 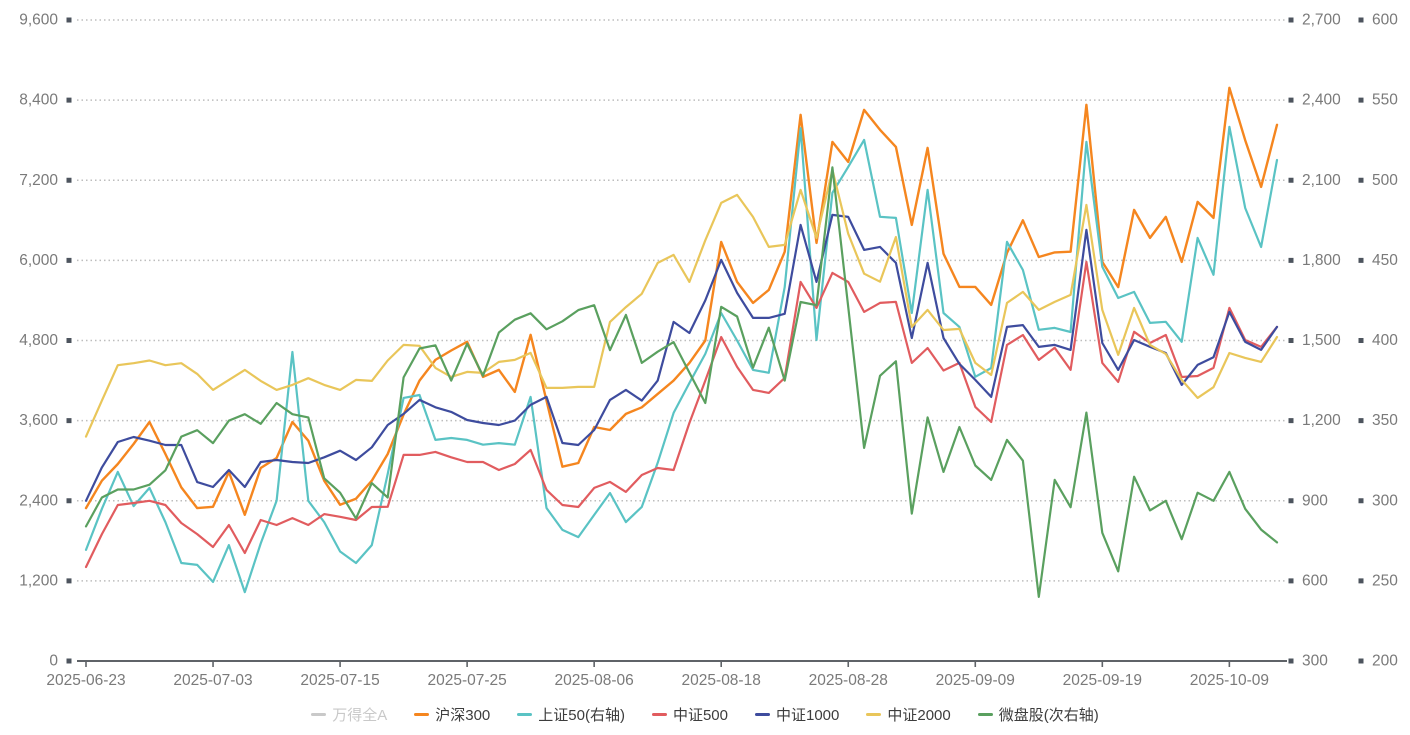 I want to click on legend-item-sz50: 上证50(右轴), so click(x=571, y=714).